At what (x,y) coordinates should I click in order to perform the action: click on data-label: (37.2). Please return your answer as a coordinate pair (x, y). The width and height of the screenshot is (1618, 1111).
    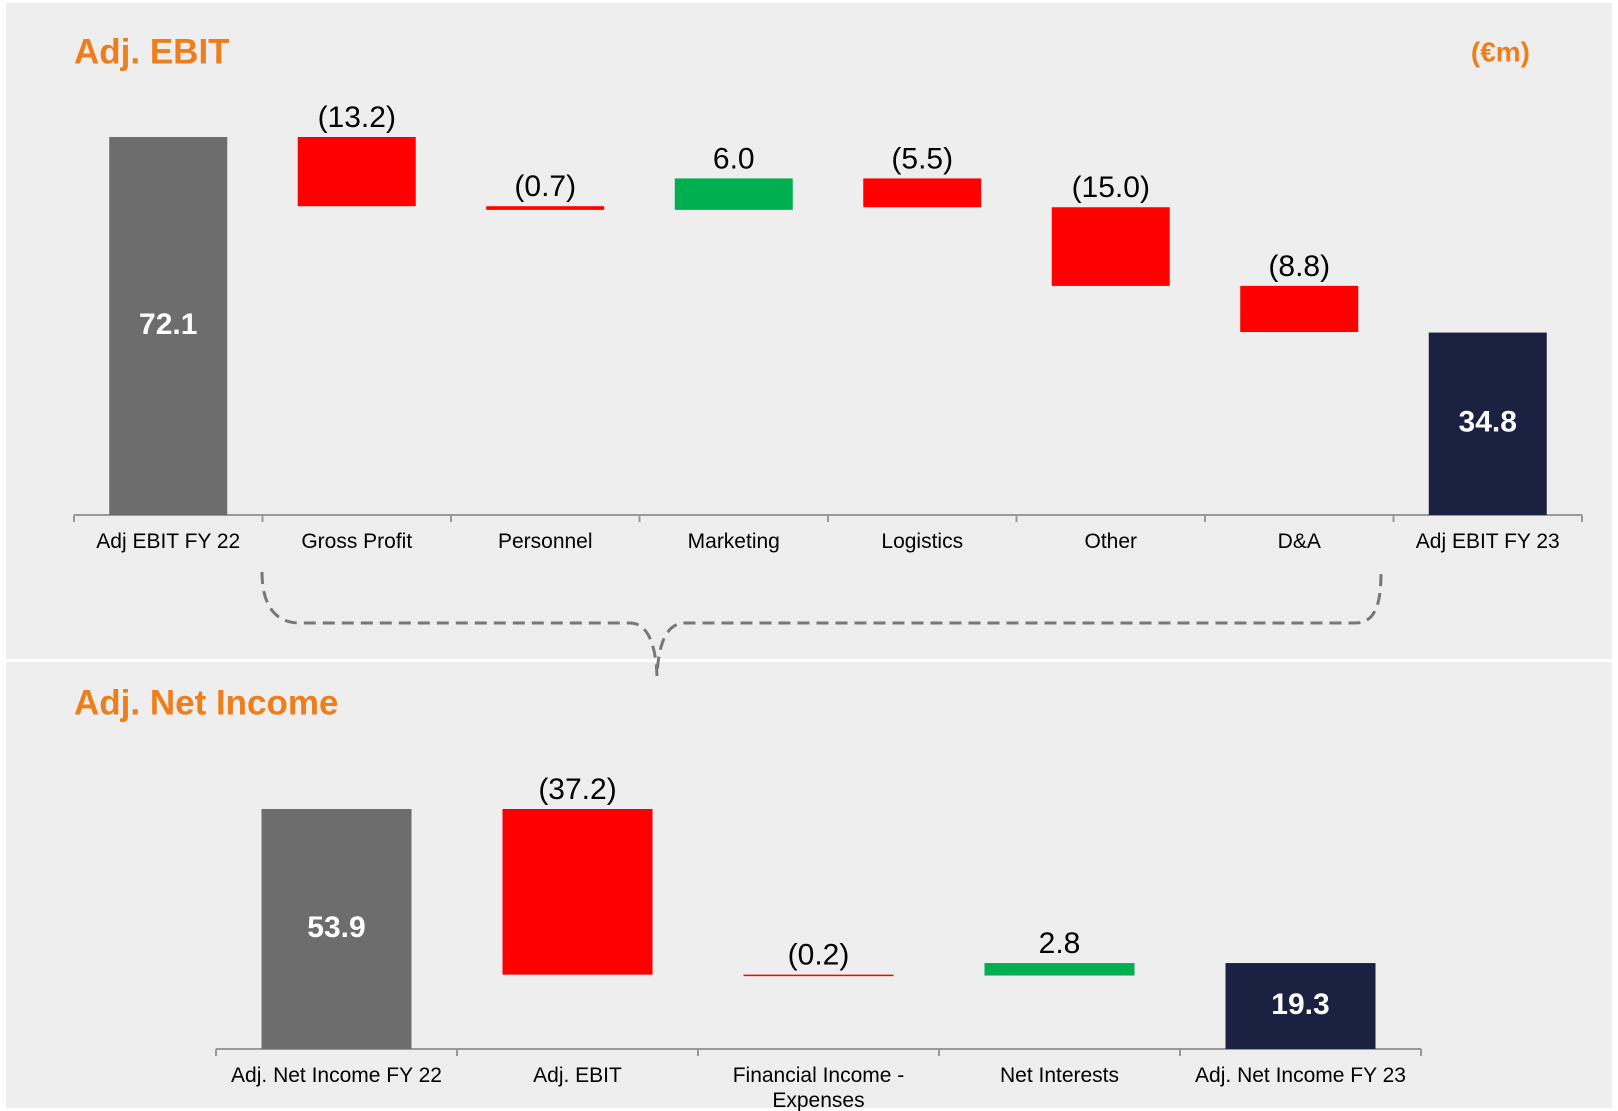
    Looking at the image, I should click on (577, 789).